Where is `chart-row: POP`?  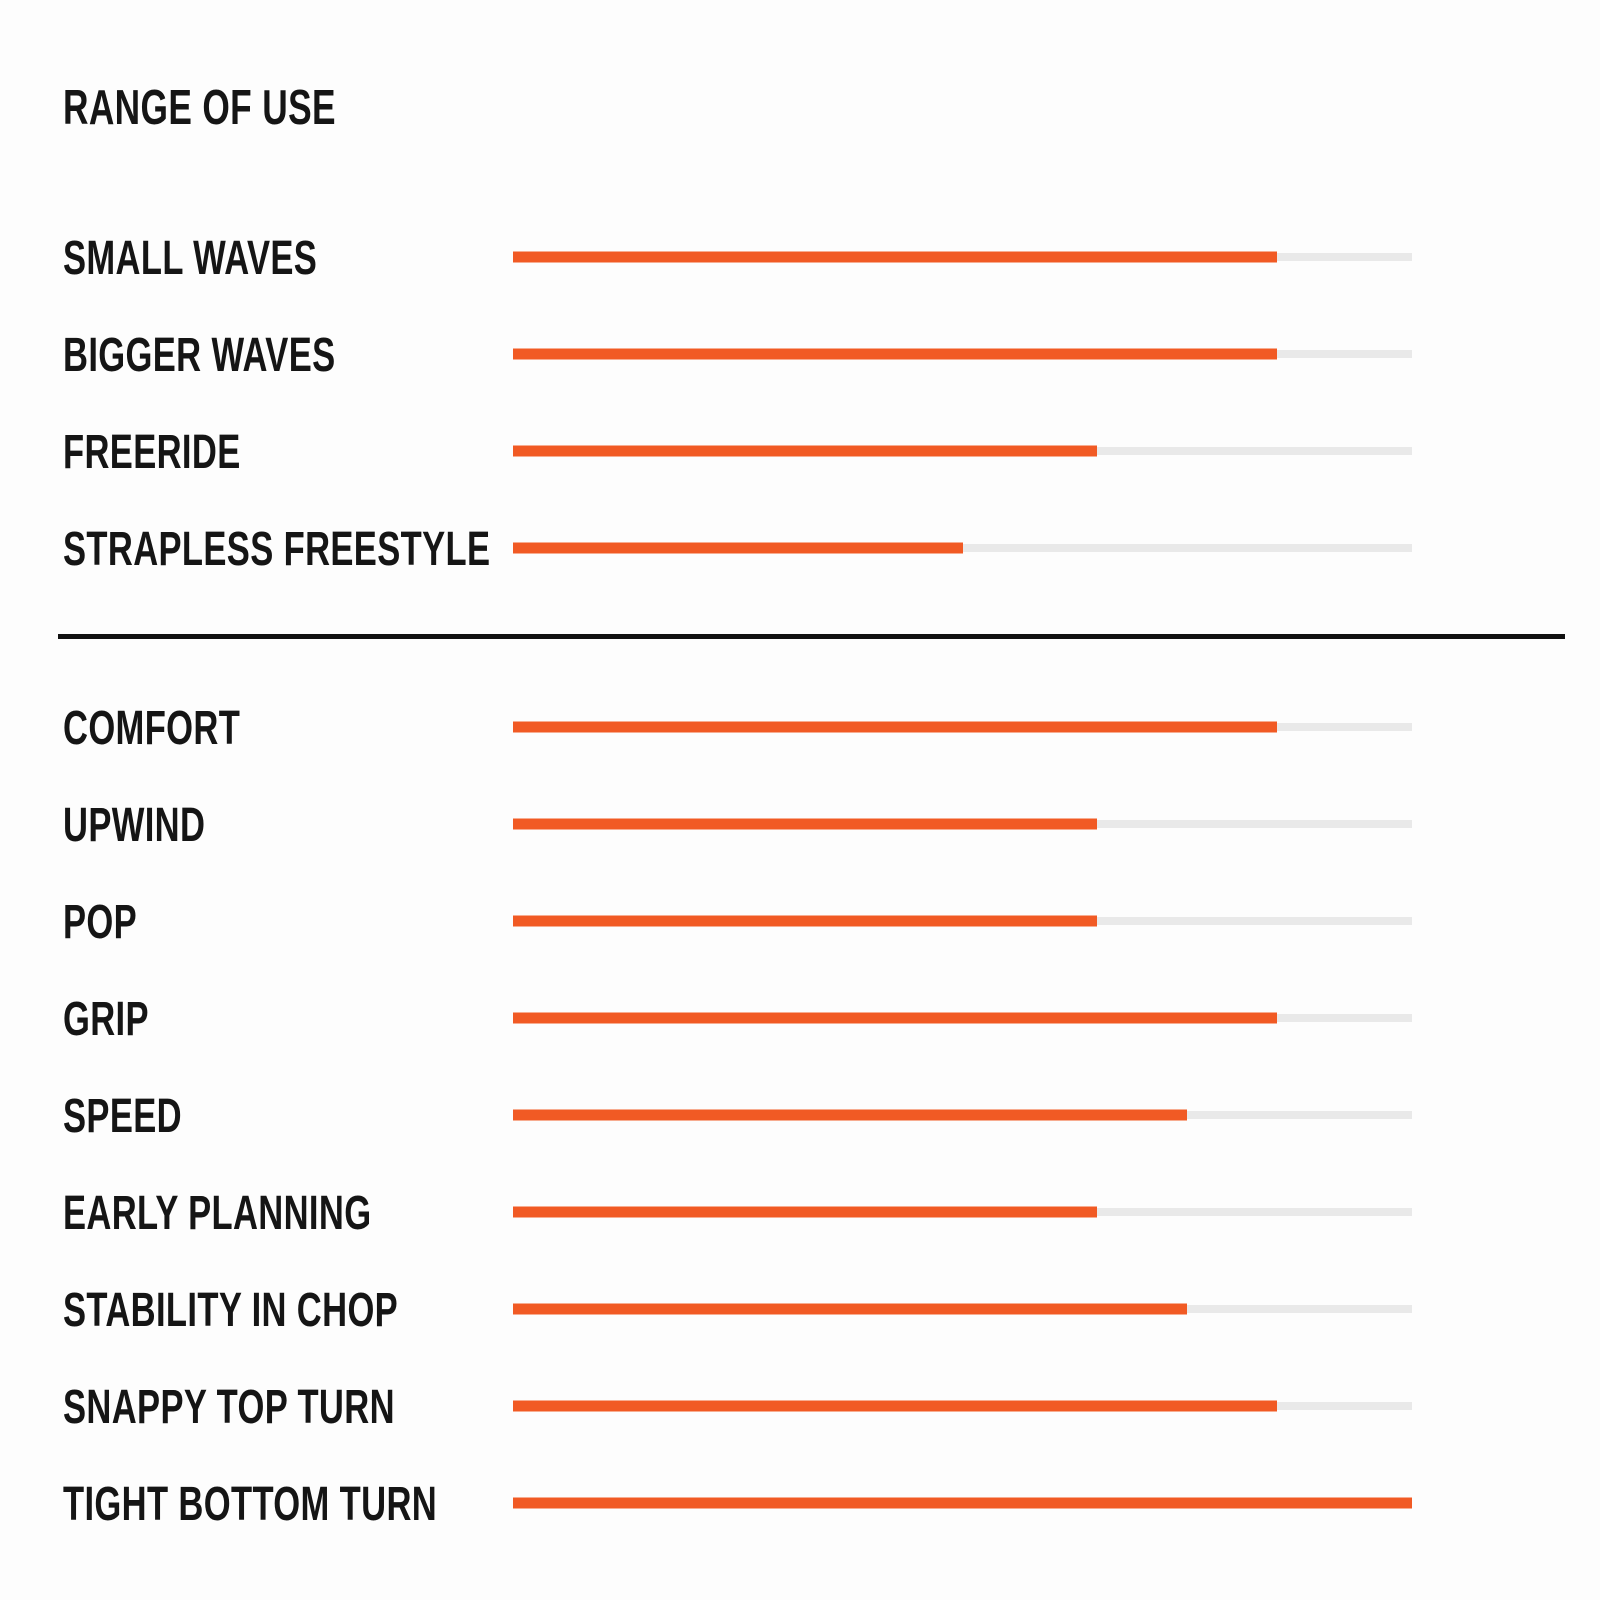
chart-row: POP is located at coordinates (737, 920).